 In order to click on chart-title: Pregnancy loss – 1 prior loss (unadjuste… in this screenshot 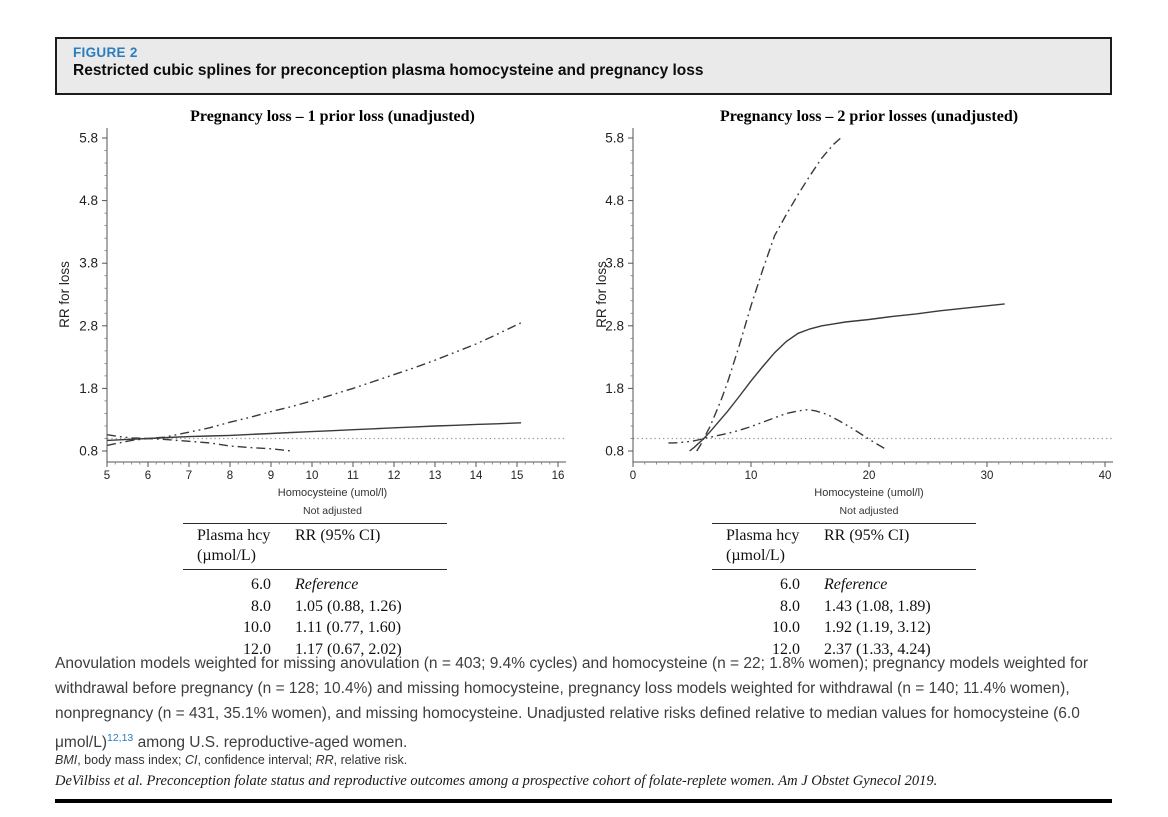, I will do `click(332, 116)`.